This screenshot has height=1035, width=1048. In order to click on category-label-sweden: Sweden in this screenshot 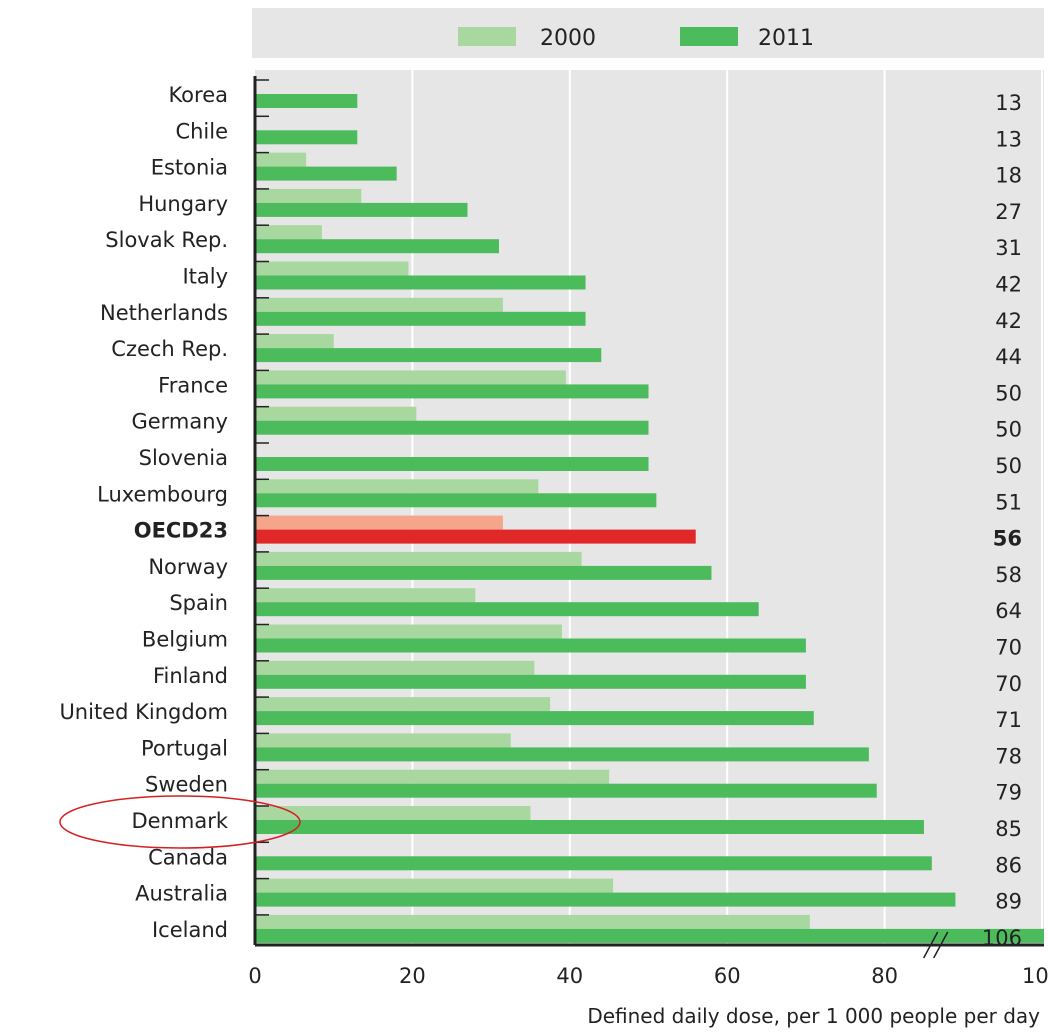, I will do `click(186, 785)`.